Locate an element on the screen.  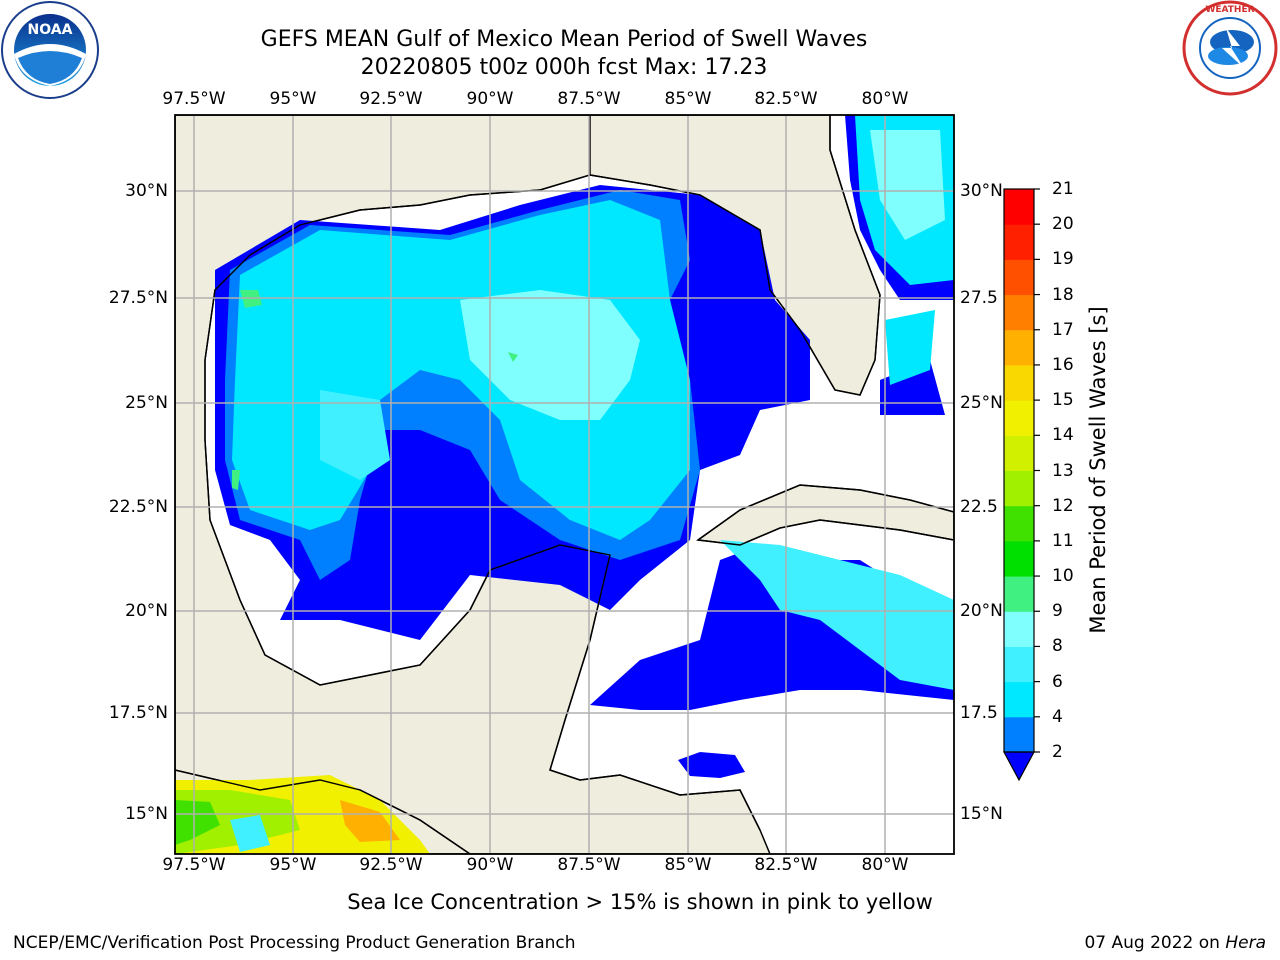
lat-label-left: 20°N is located at coordinates (146, 611).